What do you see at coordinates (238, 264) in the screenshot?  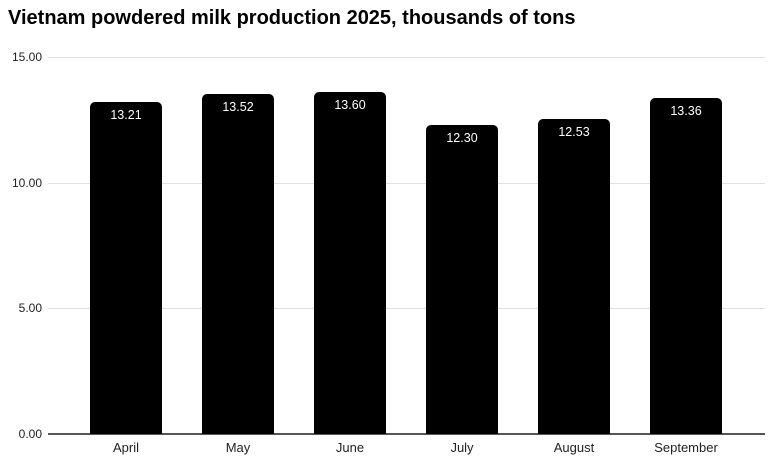 I see `bar-may: 13.52` at bounding box center [238, 264].